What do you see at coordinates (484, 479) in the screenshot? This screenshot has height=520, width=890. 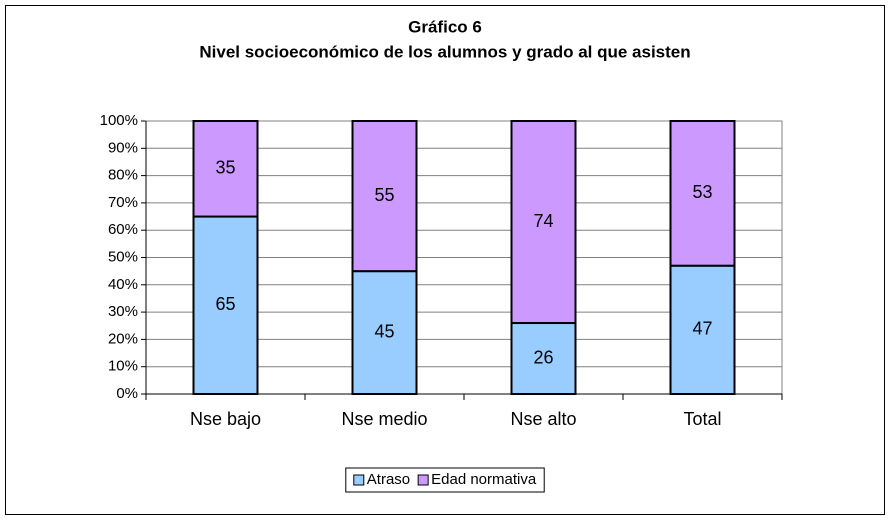 I see `legend-label: Edad normativa` at bounding box center [484, 479].